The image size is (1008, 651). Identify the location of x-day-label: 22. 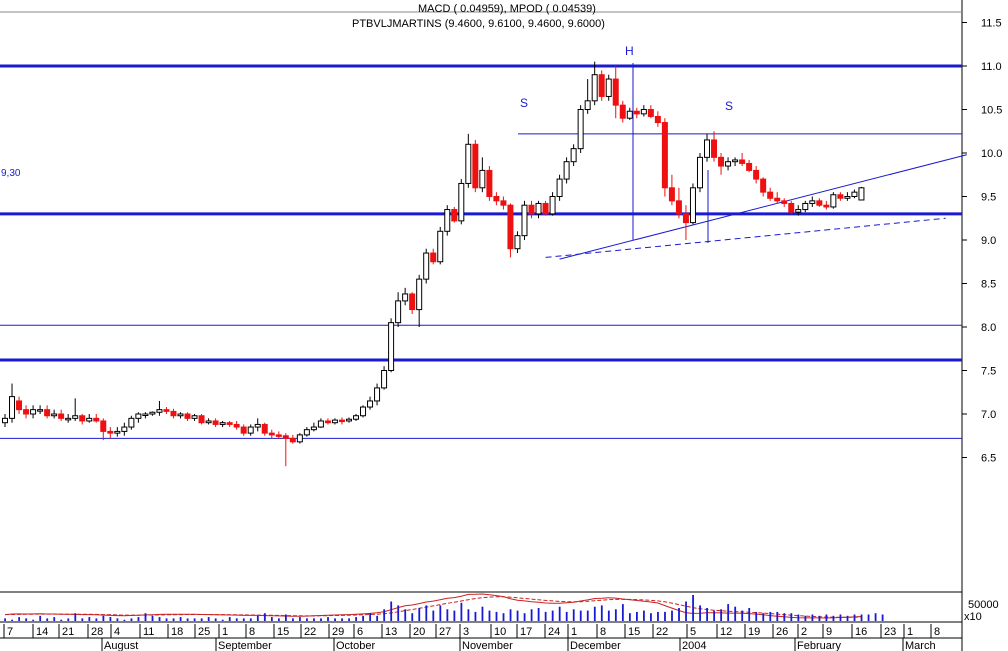
(310, 632).